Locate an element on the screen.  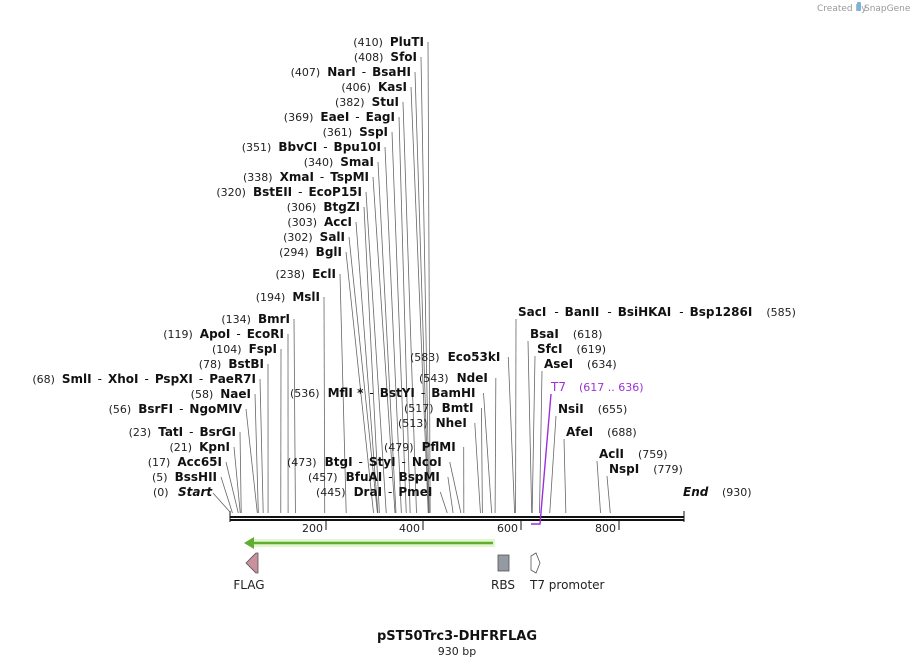
cut-site-label-acc65i: (17) Acc65I is located at coordinates (185, 462).